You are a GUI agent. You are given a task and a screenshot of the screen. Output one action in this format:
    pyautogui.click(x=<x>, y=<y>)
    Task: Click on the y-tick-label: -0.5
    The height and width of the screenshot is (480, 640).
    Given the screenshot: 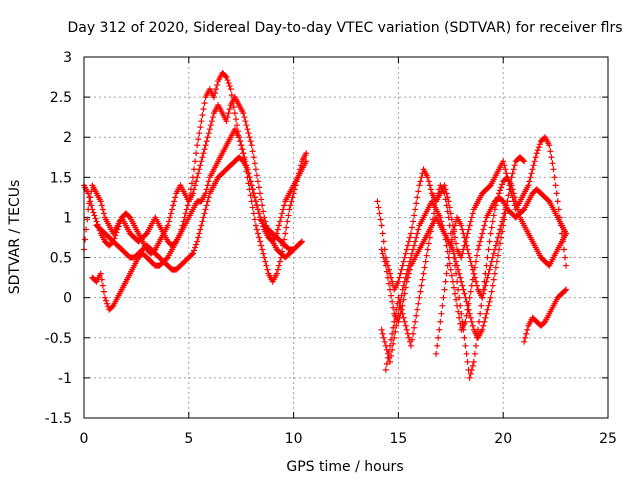 What is the action you would take?
    pyautogui.click(x=58, y=339)
    